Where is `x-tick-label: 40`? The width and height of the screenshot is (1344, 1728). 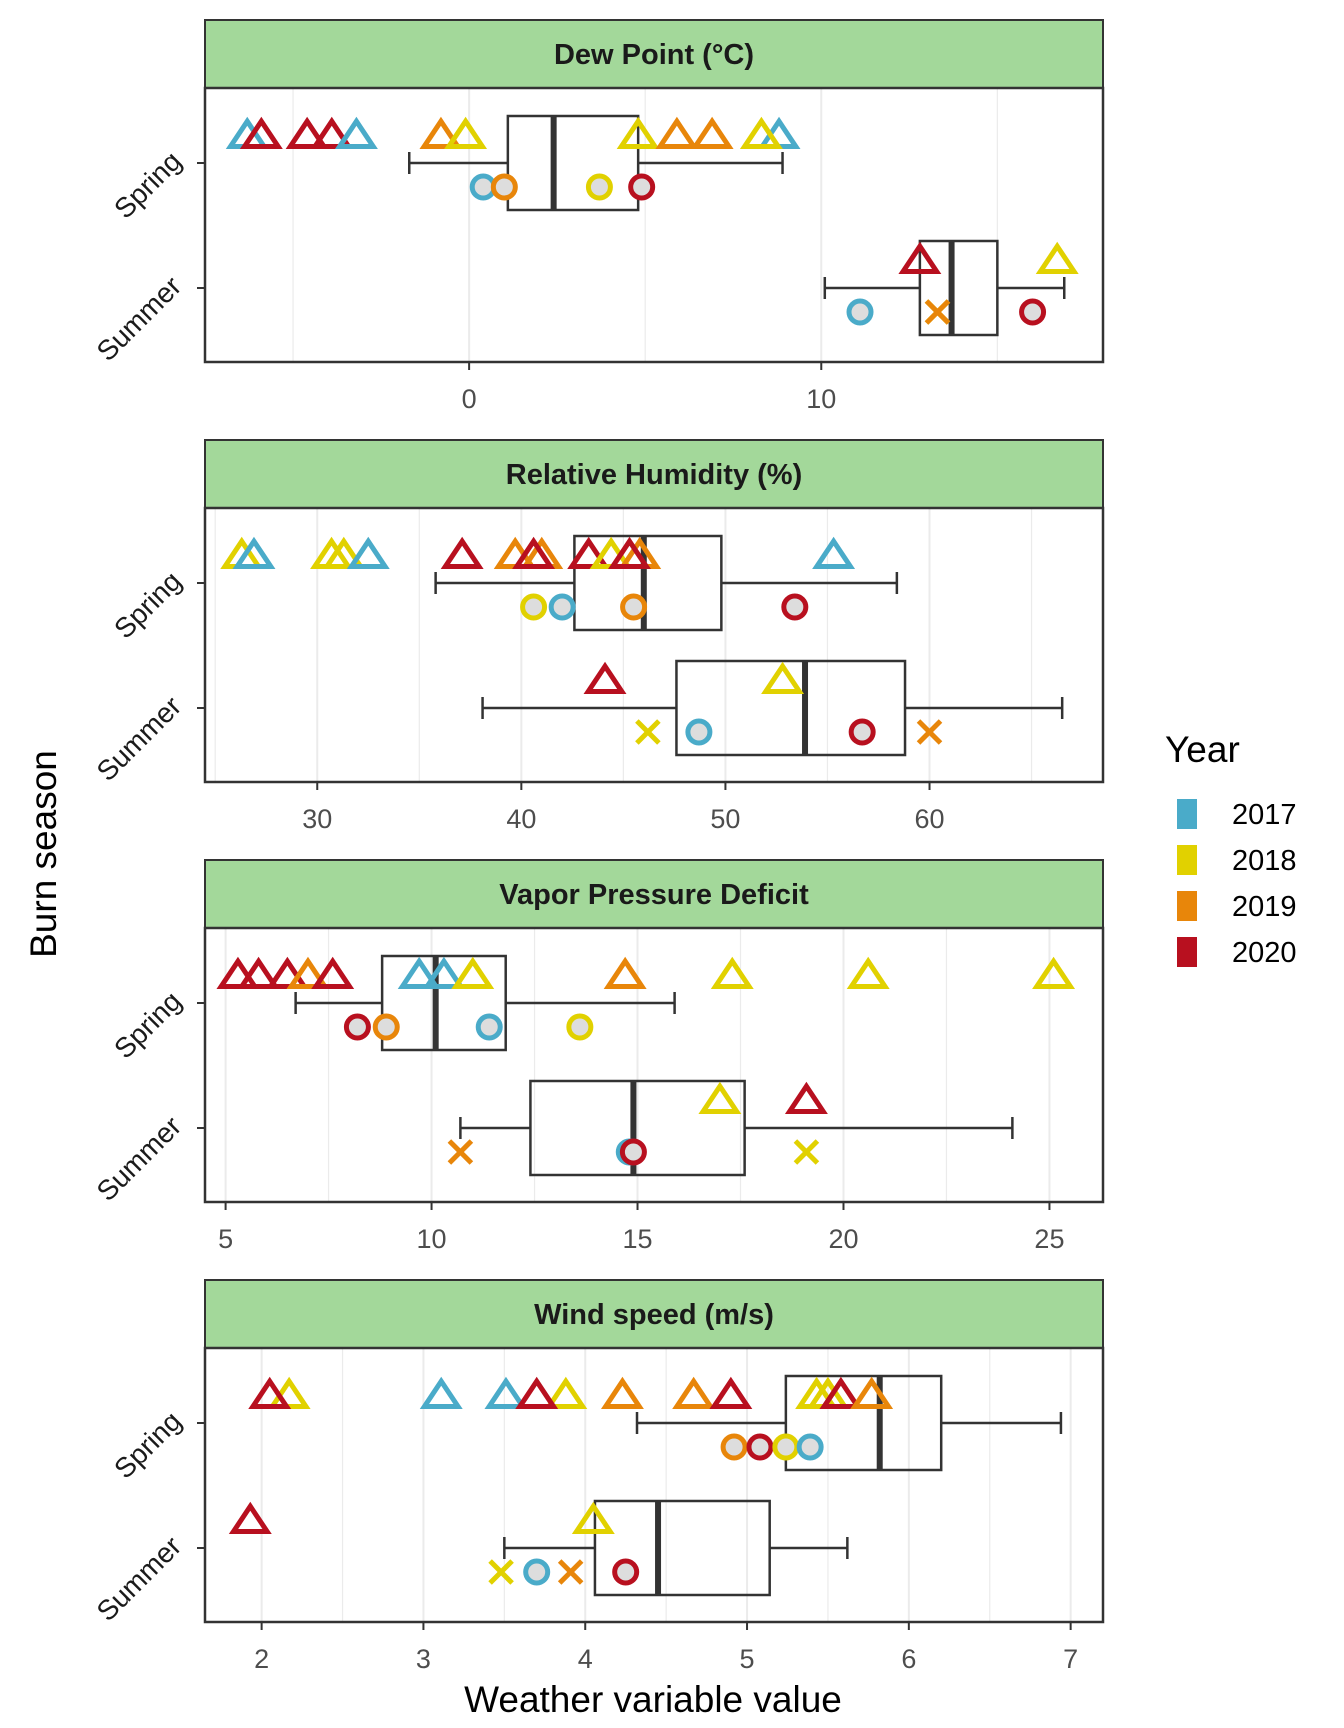
x-tick-label: 40 is located at coordinates (521, 819).